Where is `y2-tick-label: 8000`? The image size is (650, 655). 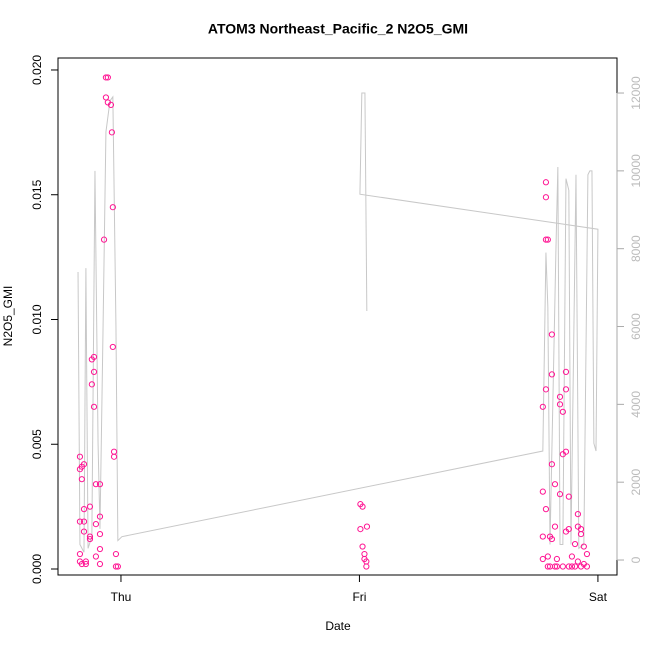 y2-tick-label: 8000 is located at coordinates (636, 248).